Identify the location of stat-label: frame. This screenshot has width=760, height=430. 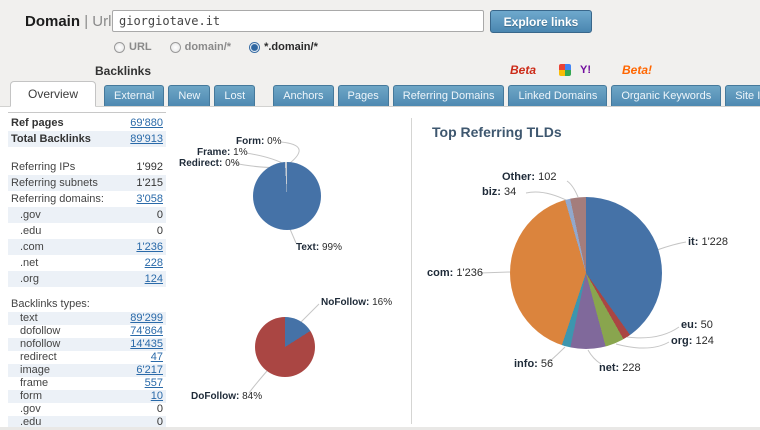
(34, 383).